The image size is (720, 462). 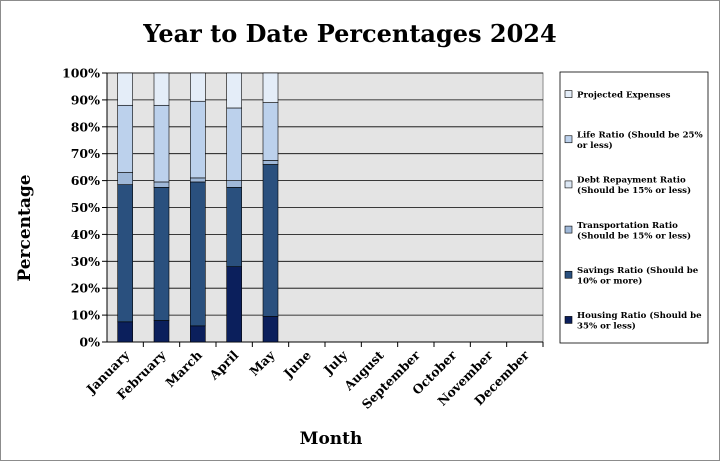 I want to click on bar-segment-life-ratio-february, so click(x=161, y=143).